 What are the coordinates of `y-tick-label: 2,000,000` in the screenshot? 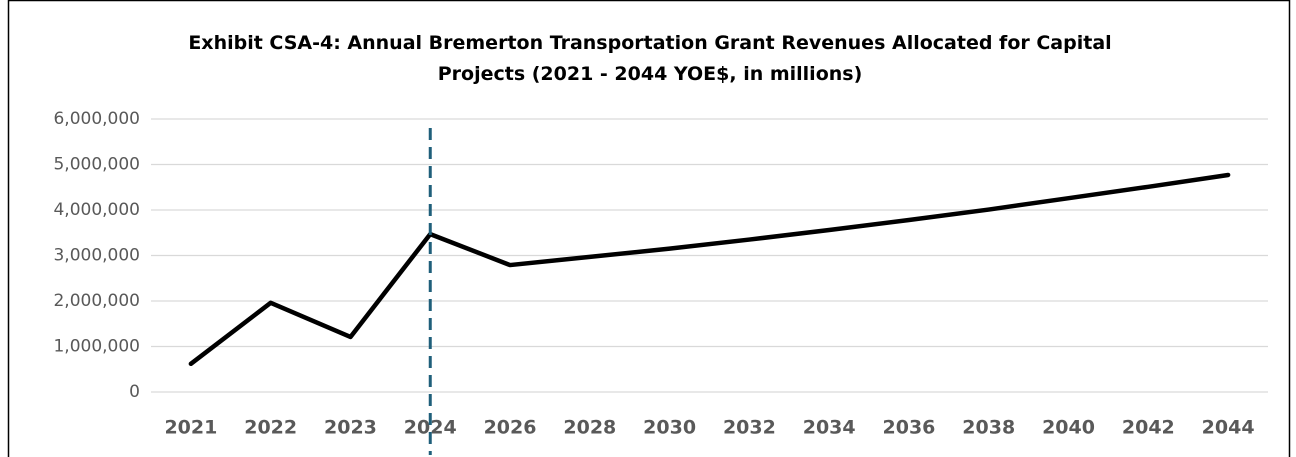 It's located at (96, 301).